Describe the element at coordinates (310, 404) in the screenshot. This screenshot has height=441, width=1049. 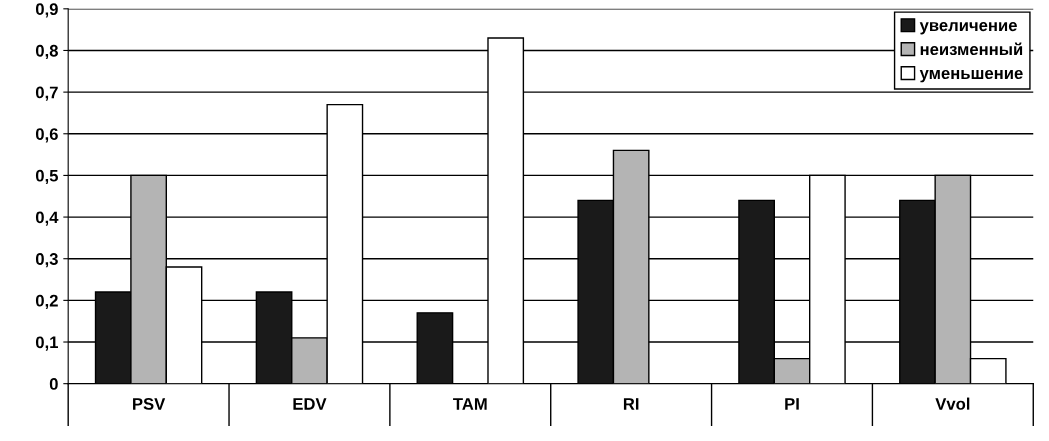
I see `x-tick-label: EDV` at that location.